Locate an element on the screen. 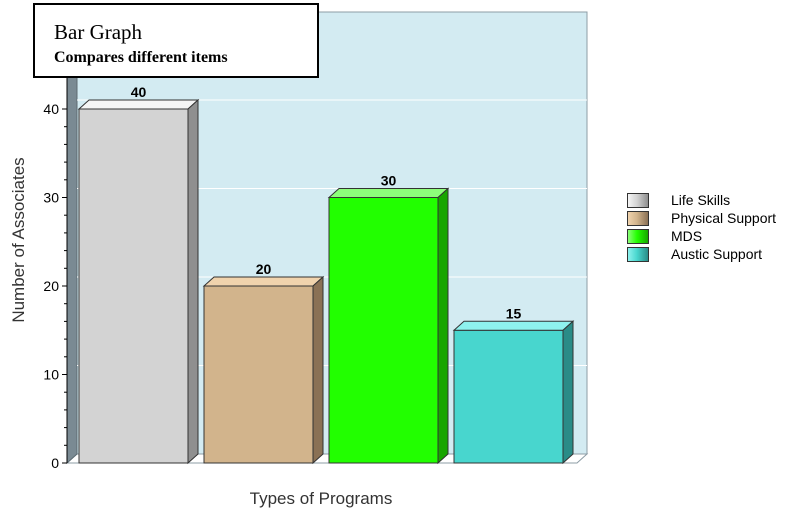  legend-label: Physical Support is located at coordinates (724, 218).